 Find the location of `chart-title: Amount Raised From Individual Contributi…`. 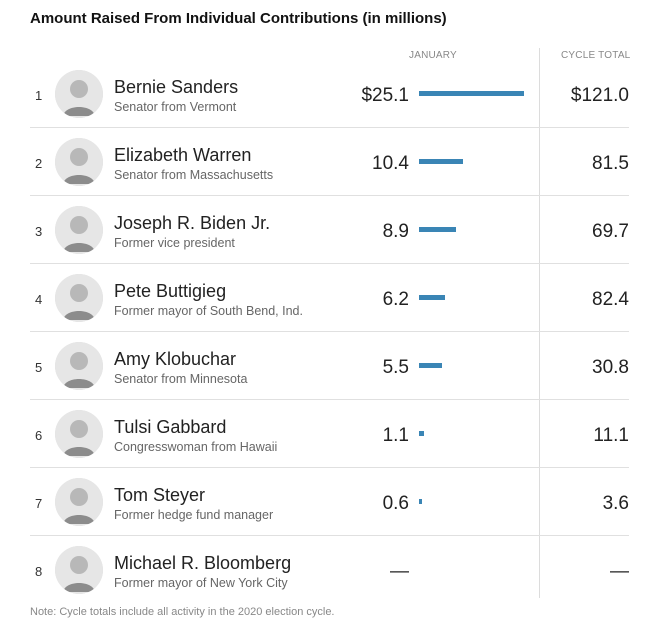

chart-title: Amount Raised From Individual Contributi… is located at coordinates (238, 18).